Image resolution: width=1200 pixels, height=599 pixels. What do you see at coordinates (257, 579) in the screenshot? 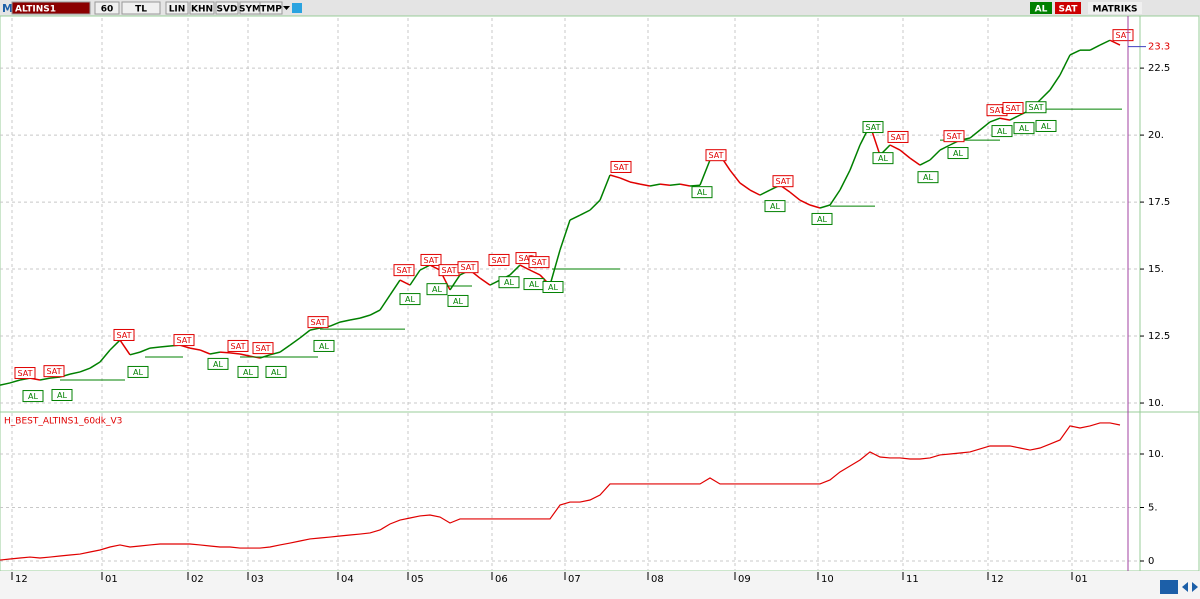
I see `x-tick-label: 03` at bounding box center [257, 579].